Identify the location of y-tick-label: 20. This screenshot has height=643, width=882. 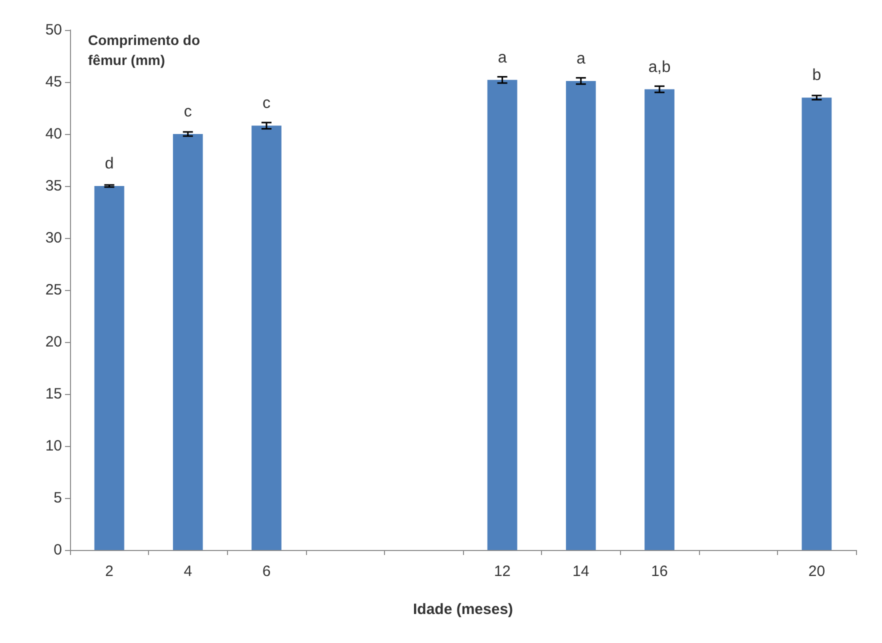
(53, 342).